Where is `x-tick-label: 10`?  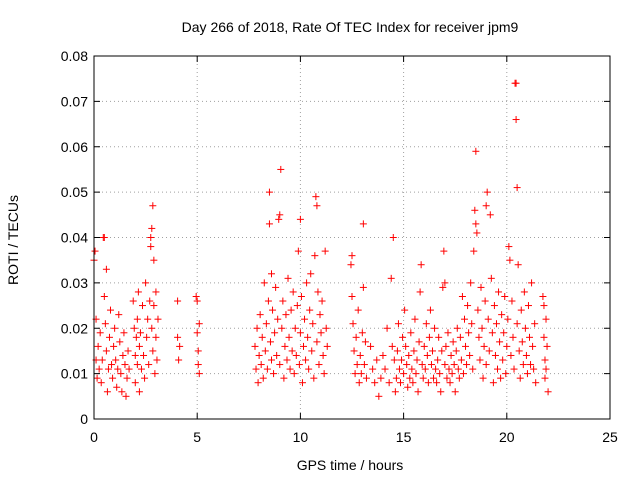 x-tick-label: 10 is located at coordinates (301, 437).